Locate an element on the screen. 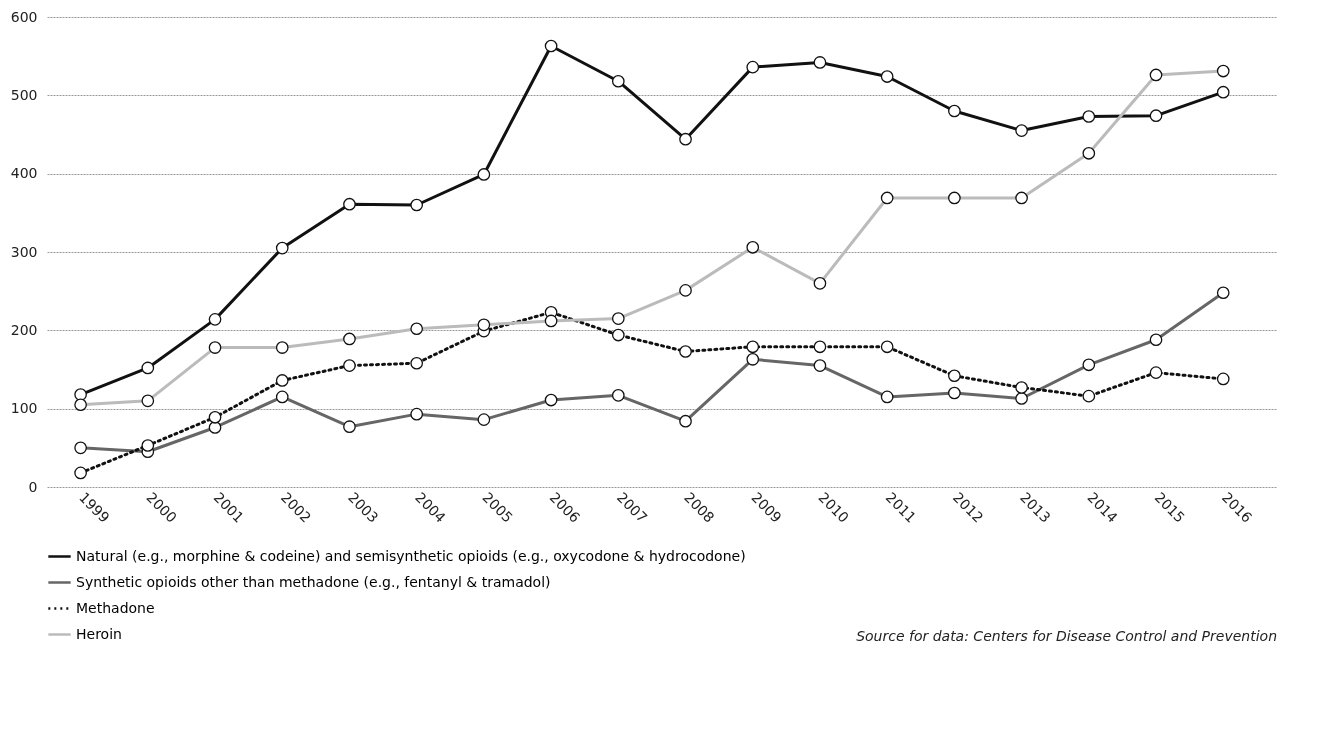  legend-label: Methadone is located at coordinates (115, 607).